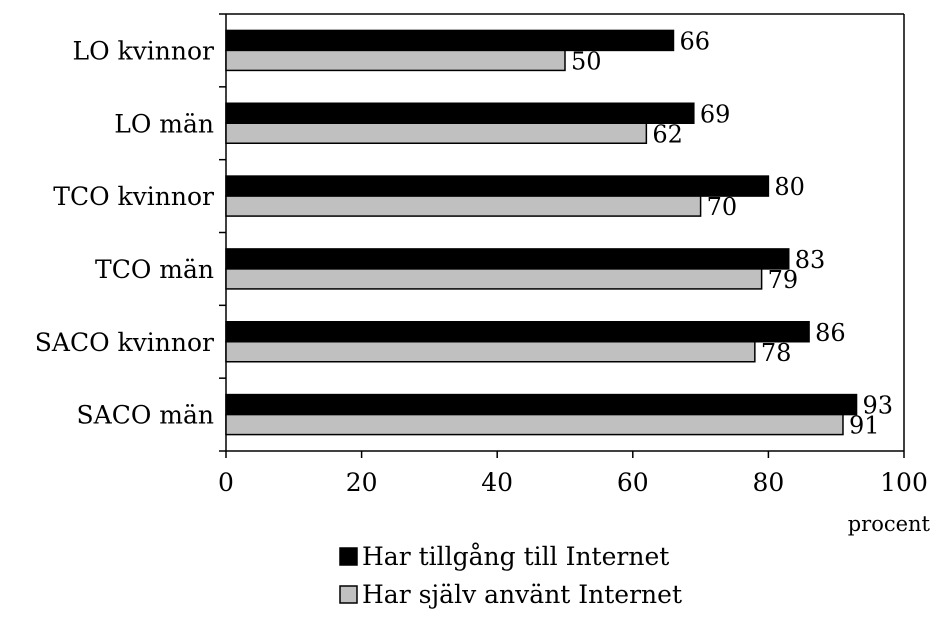 The image size is (934, 617). Describe the element at coordinates (573, 474) in the screenshot. I see `x-axis-ticks-group: 0 20 40 60 80 100` at that location.